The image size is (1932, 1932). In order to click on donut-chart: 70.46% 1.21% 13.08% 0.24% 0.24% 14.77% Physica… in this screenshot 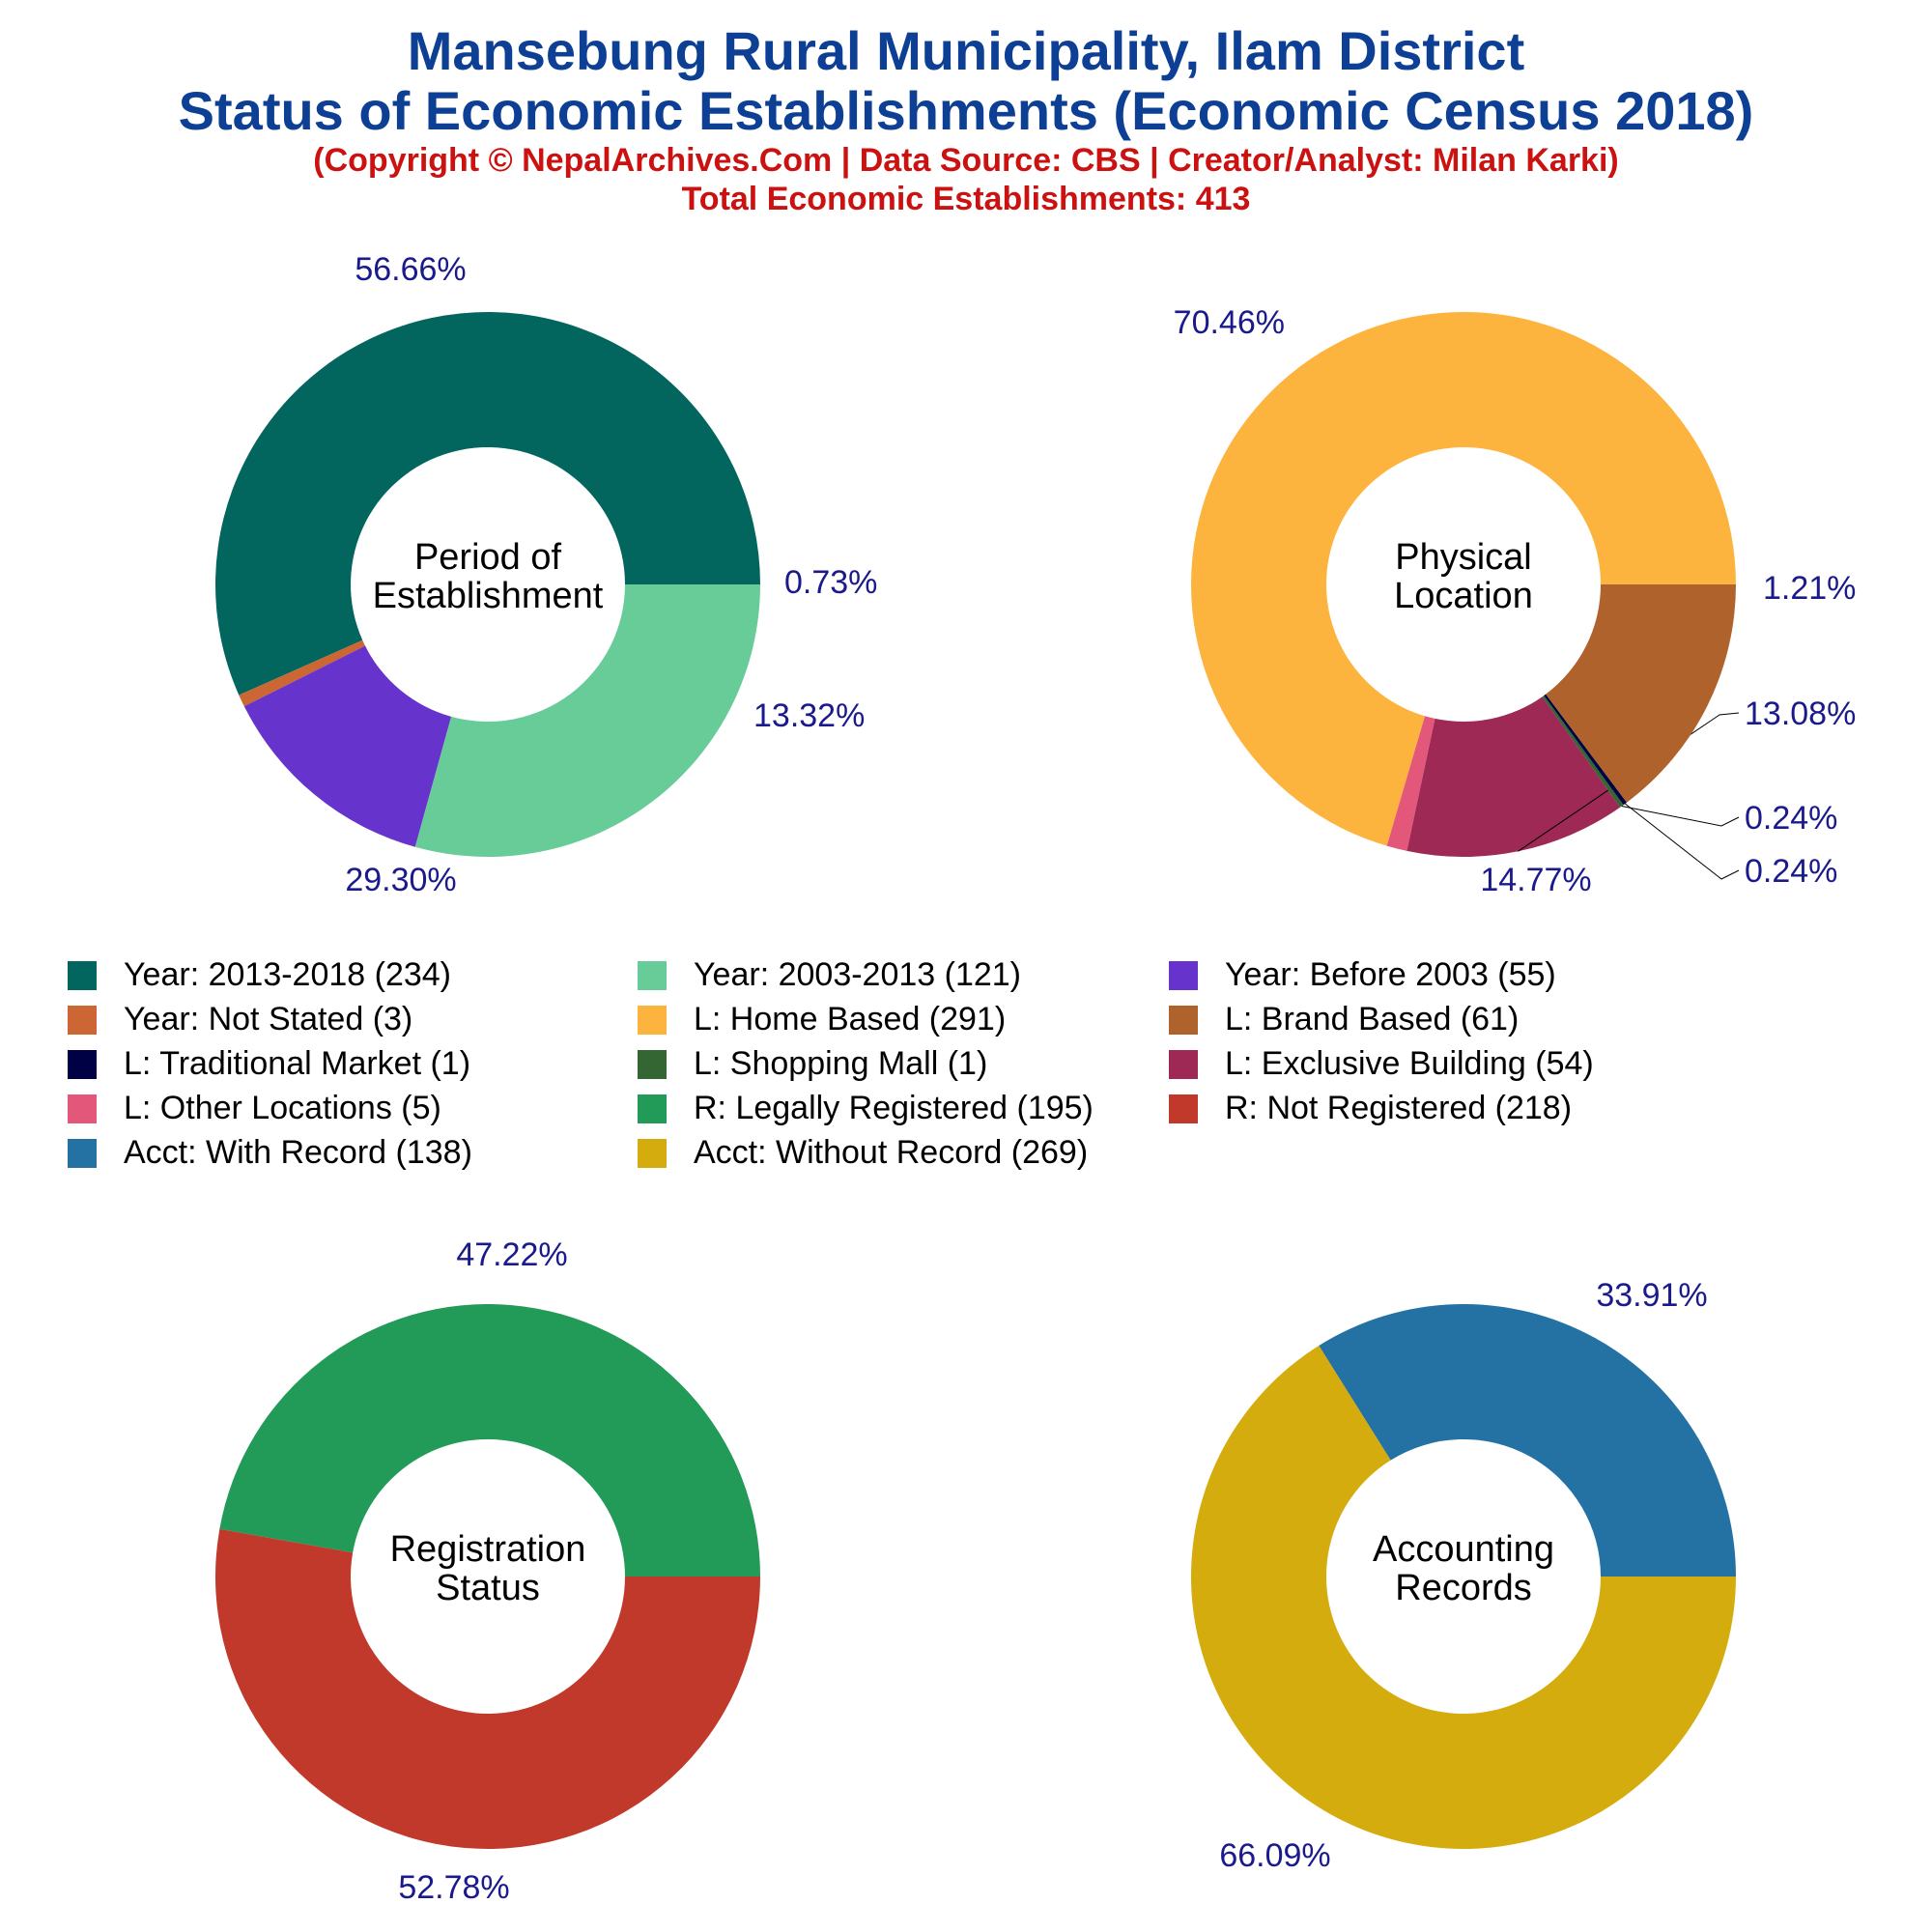, I will do `click(1515, 601)`.